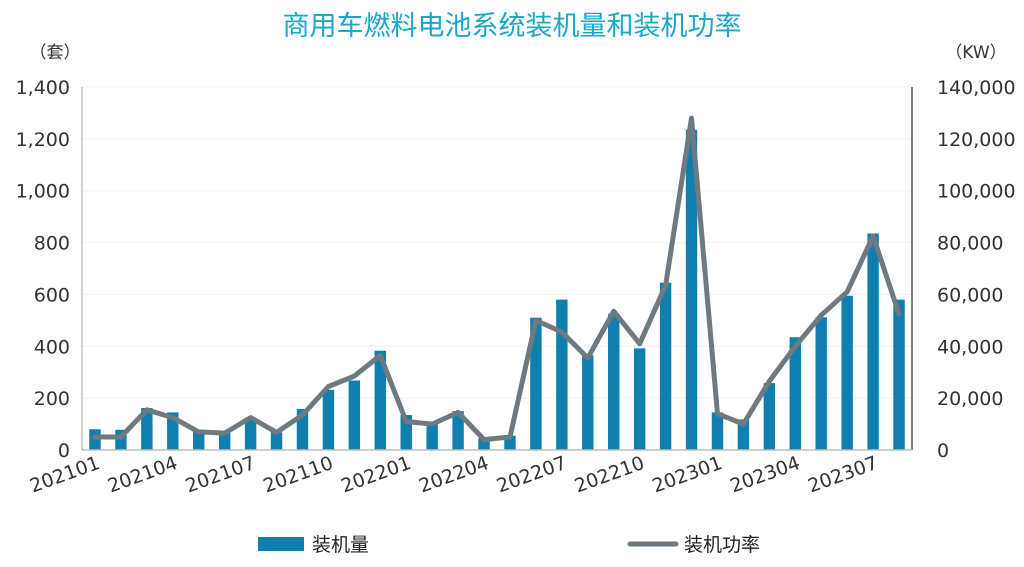 Image resolution: width=1024 pixels, height=567 pixels. I want to click on x-tick-label: 202210, so click(610, 474).